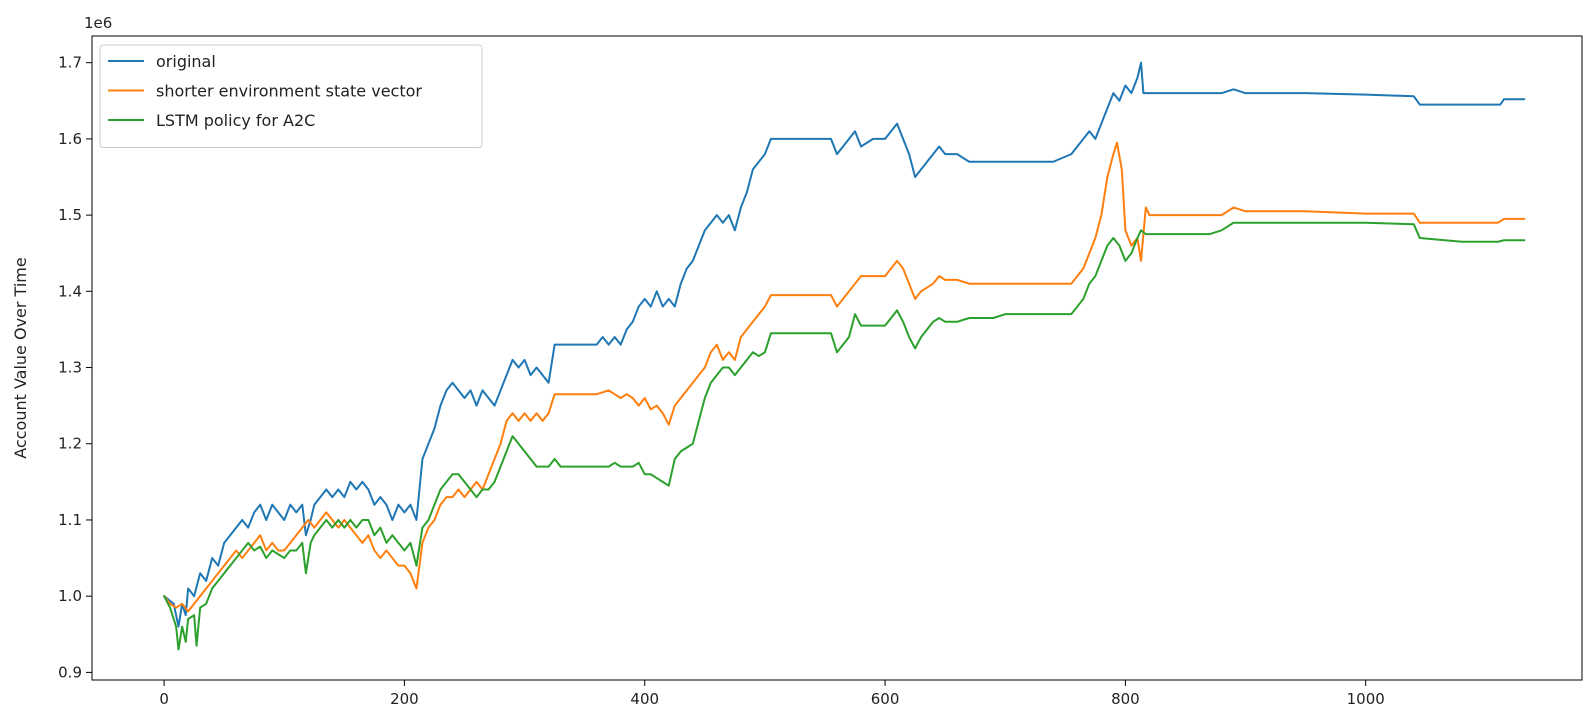 The width and height of the screenshot is (1592, 718). Describe the element at coordinates (70, 215) in the screenshot. I see `y-tick-label: 1.5` at that location.